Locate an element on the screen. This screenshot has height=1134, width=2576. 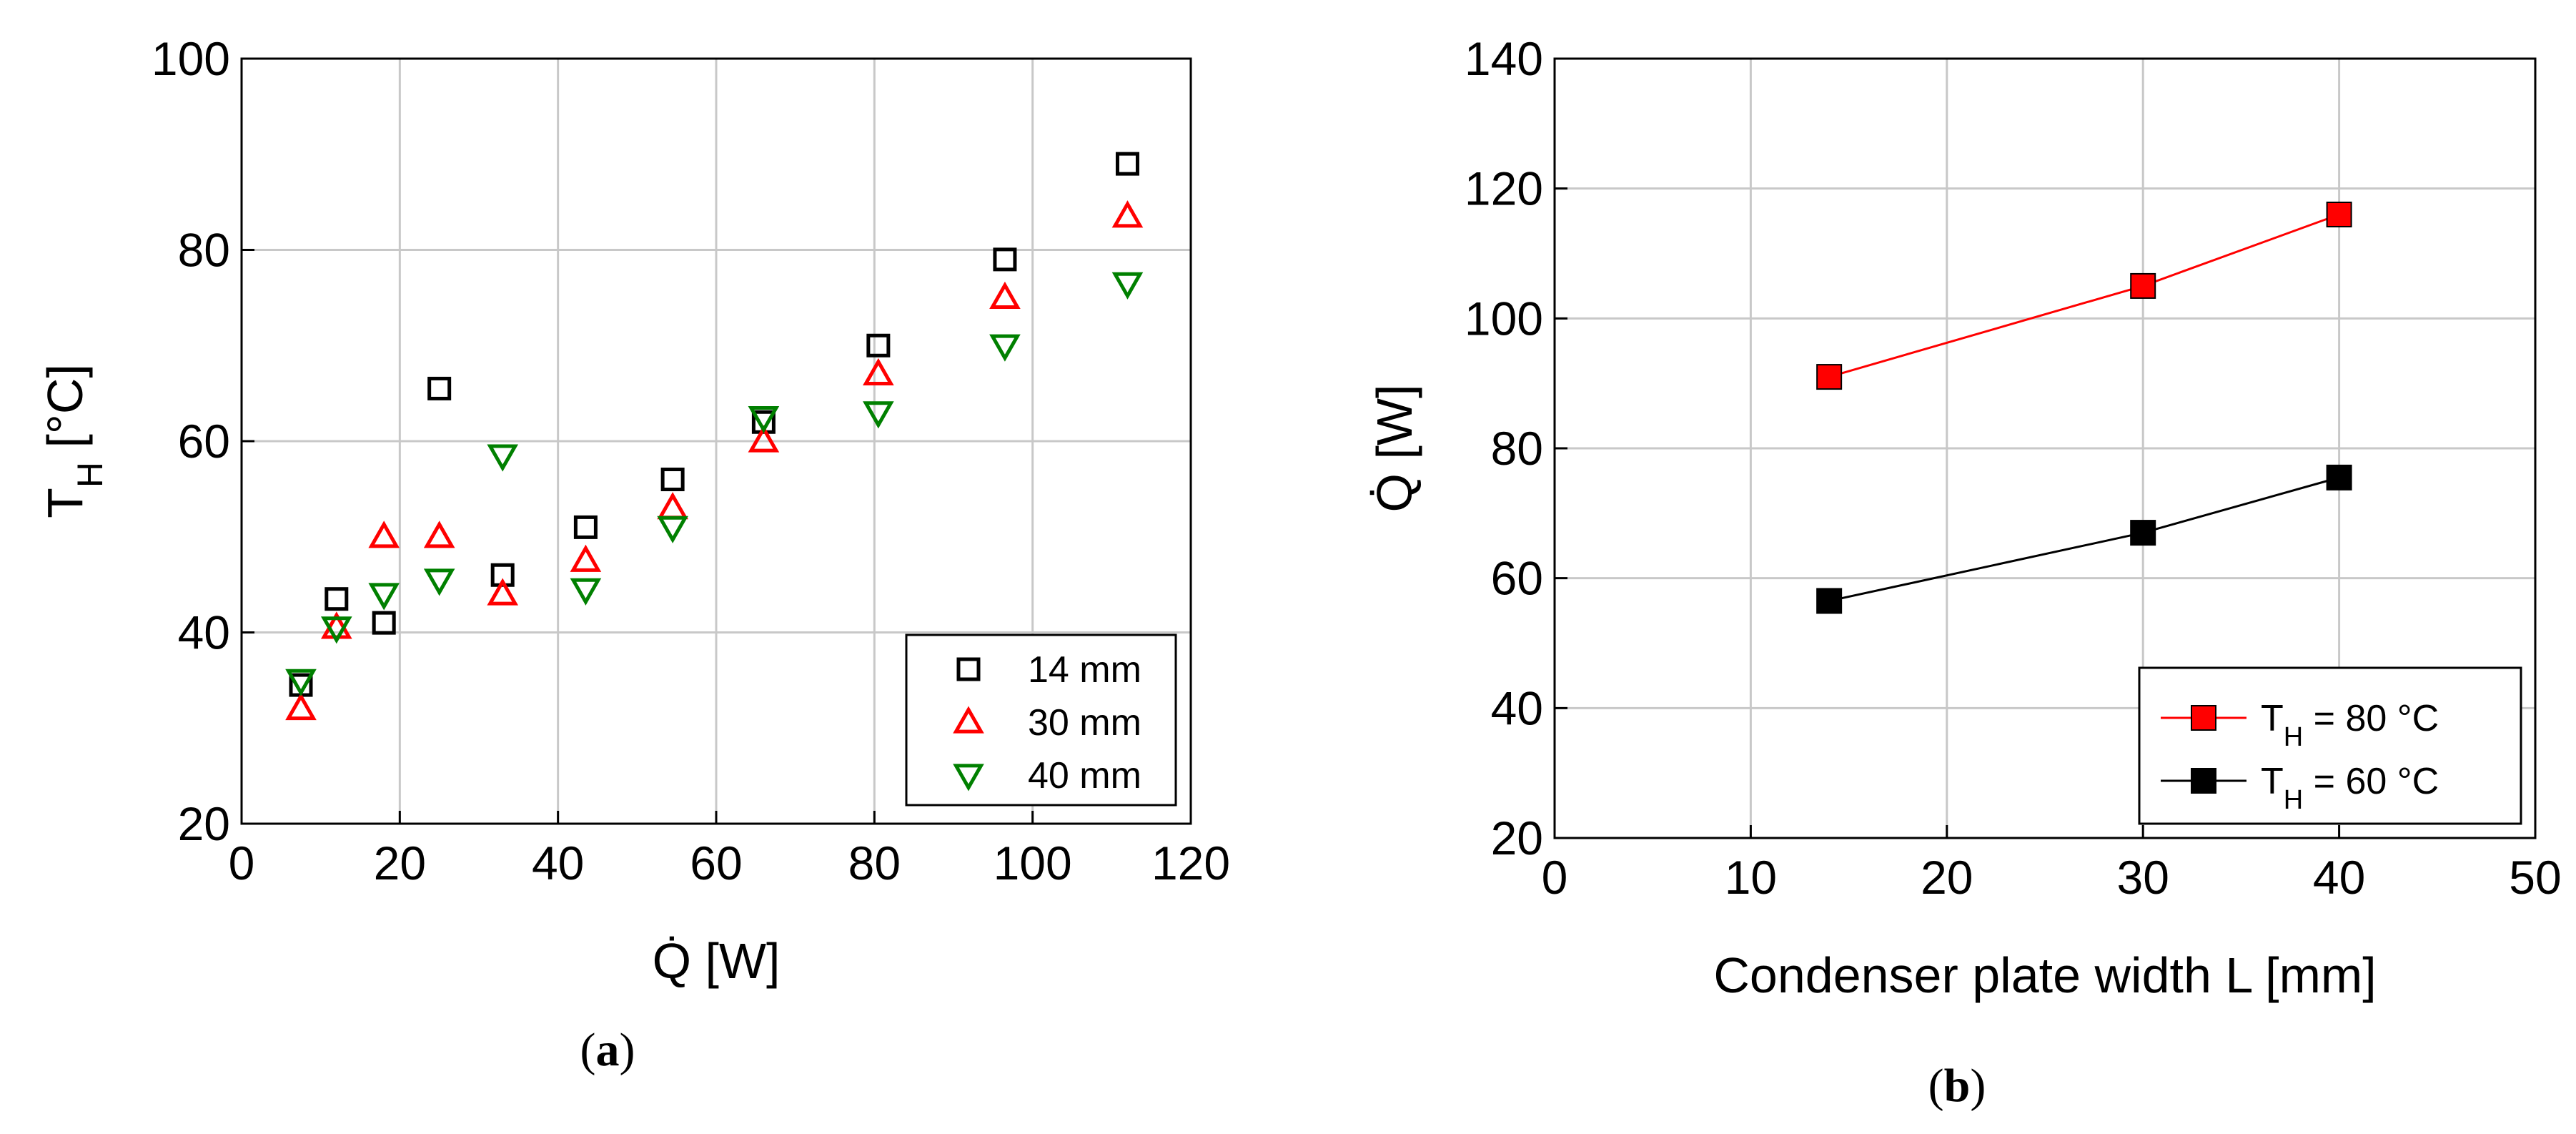
legend-b-label-0: TH = 80 °C is located at coordinates (2350, 725).